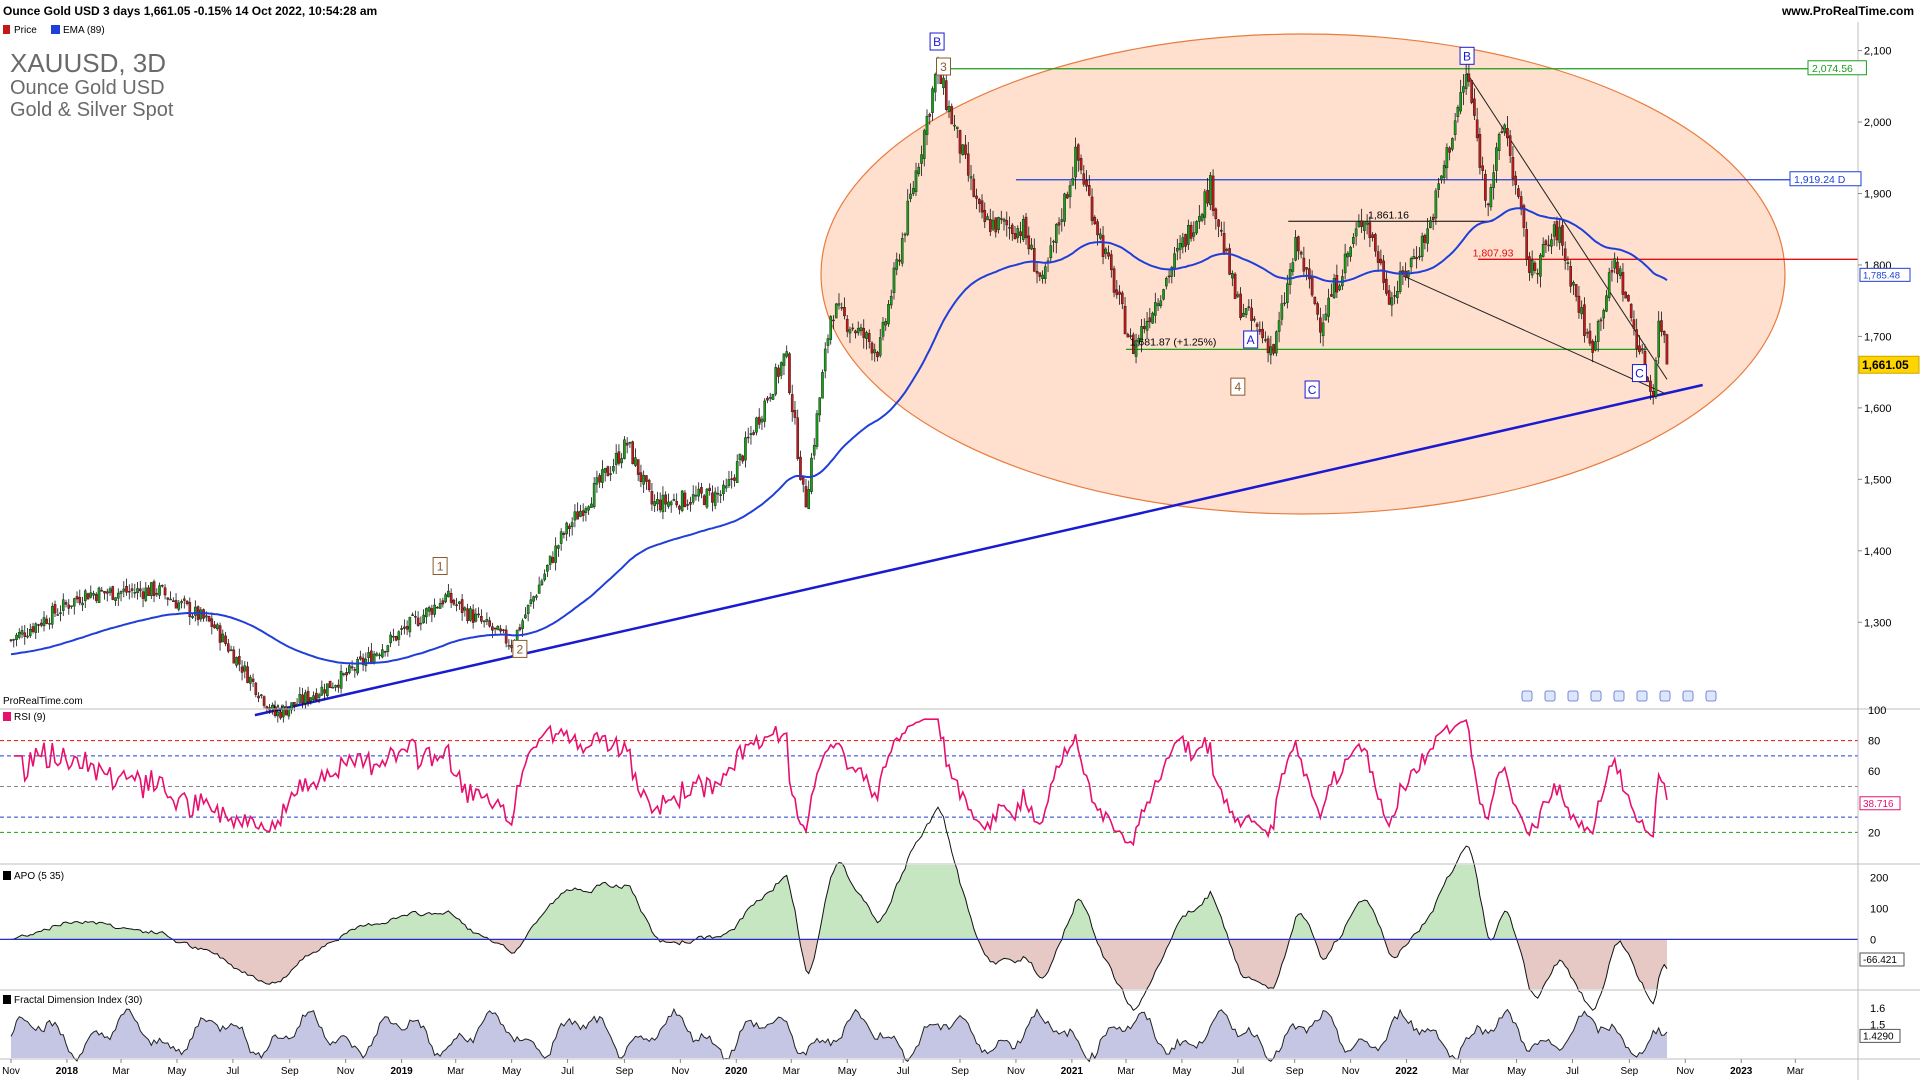  I want to click on wave-label-2: 2, so click(520, 649).